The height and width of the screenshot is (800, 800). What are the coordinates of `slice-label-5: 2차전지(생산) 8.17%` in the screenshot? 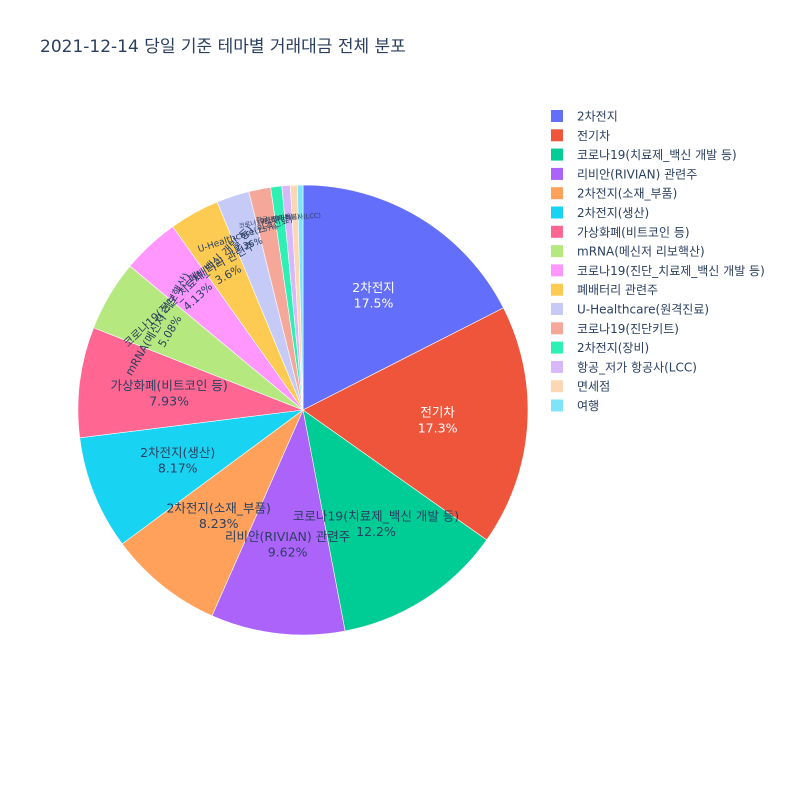 It's located at (177, 460).